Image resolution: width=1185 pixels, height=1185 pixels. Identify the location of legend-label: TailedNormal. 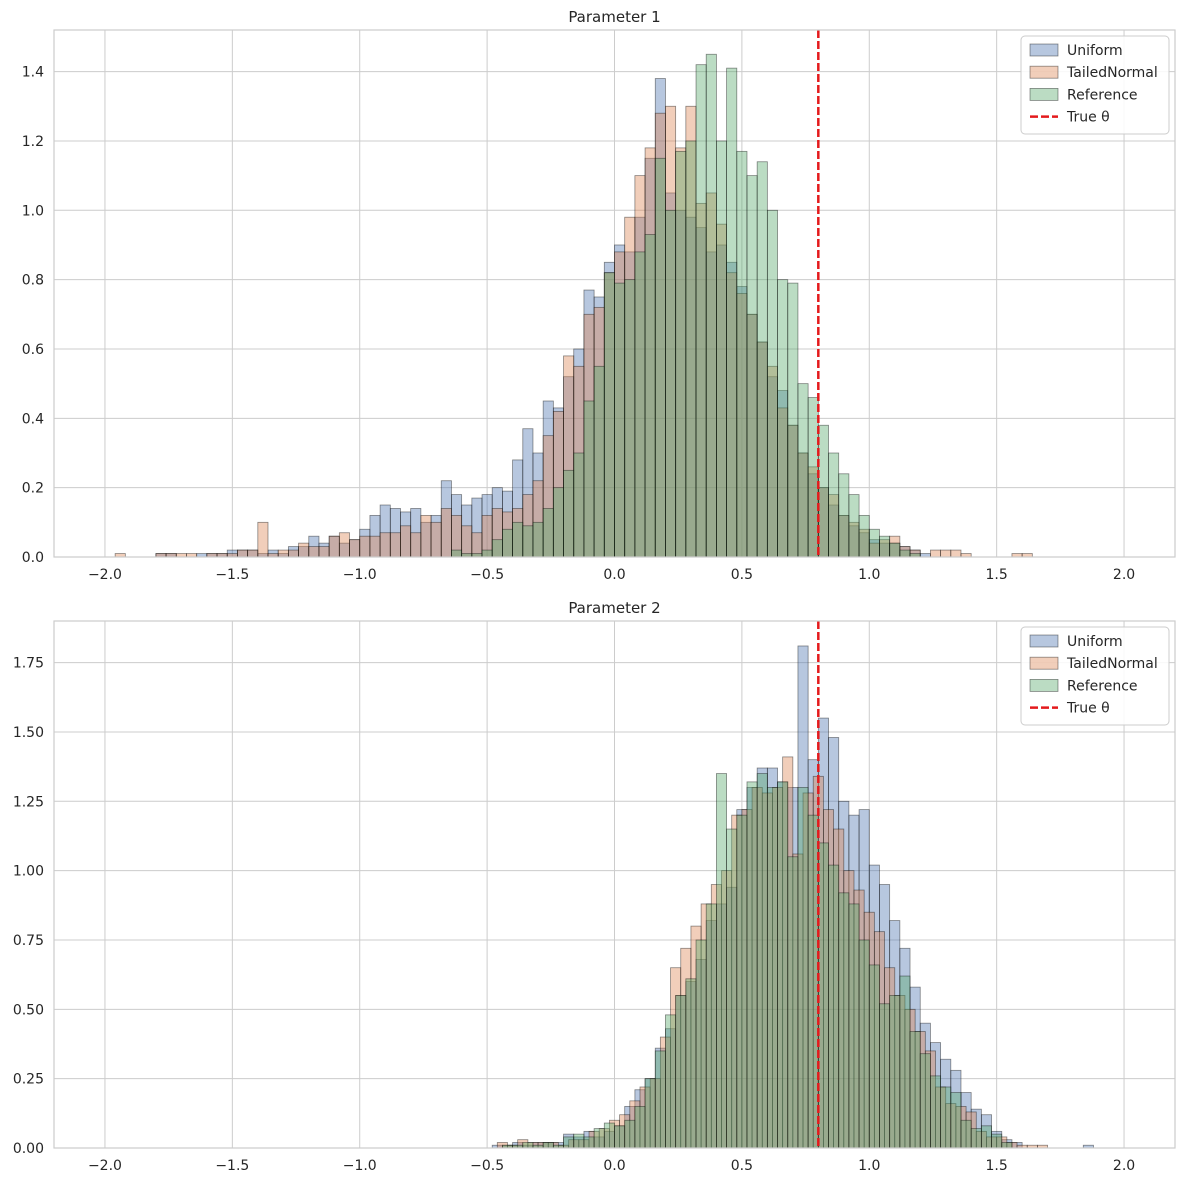
(1112, 664).